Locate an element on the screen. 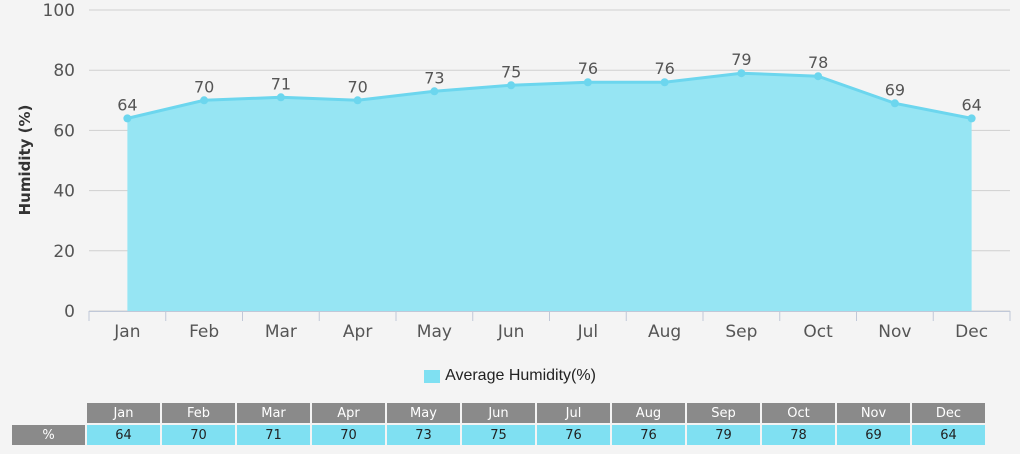  table-cell: 71 is located at coordinates (273, 435).